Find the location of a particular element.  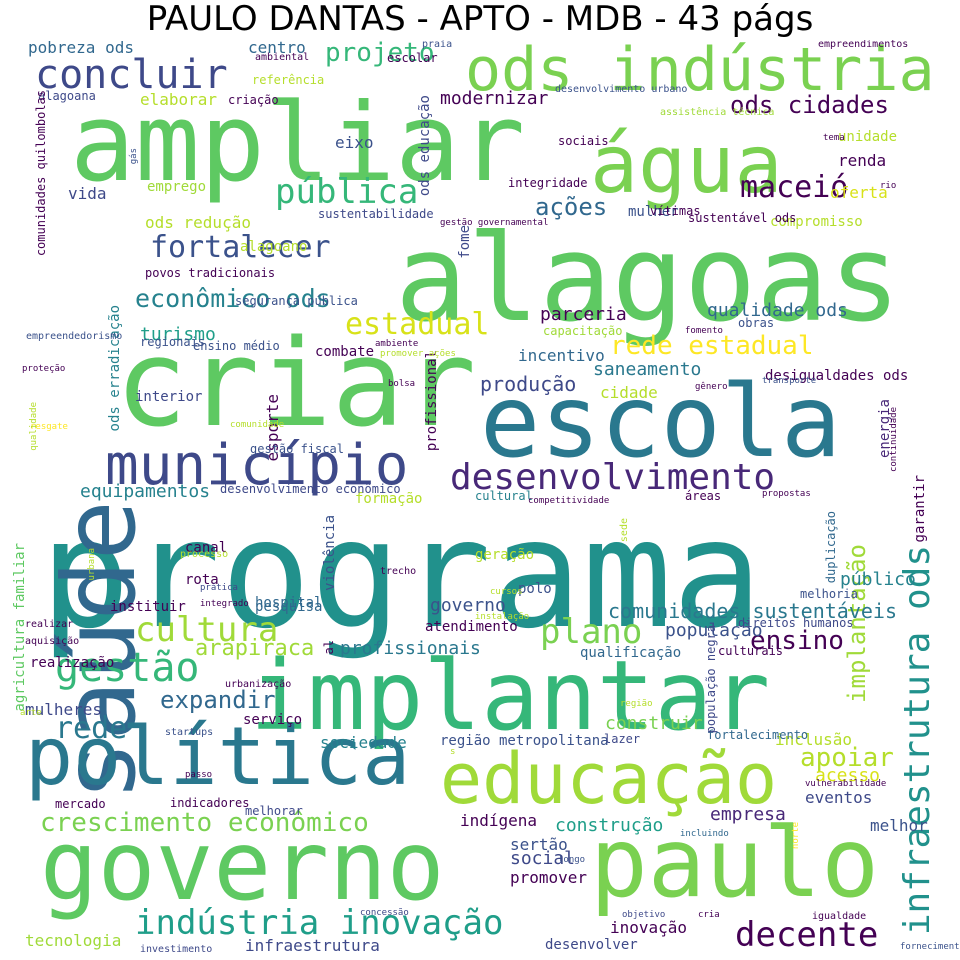

cloud-word: instalação is located at coordinates (502, 617).